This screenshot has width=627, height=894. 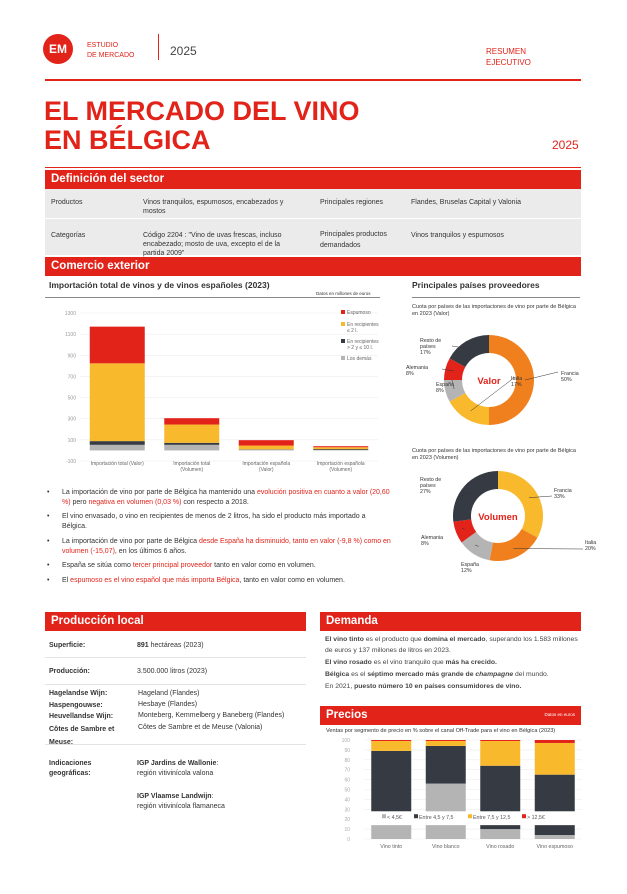 I want to click on row-produccion: Producción: 3.500.000 litros (2023), so click(x=175, y=671).